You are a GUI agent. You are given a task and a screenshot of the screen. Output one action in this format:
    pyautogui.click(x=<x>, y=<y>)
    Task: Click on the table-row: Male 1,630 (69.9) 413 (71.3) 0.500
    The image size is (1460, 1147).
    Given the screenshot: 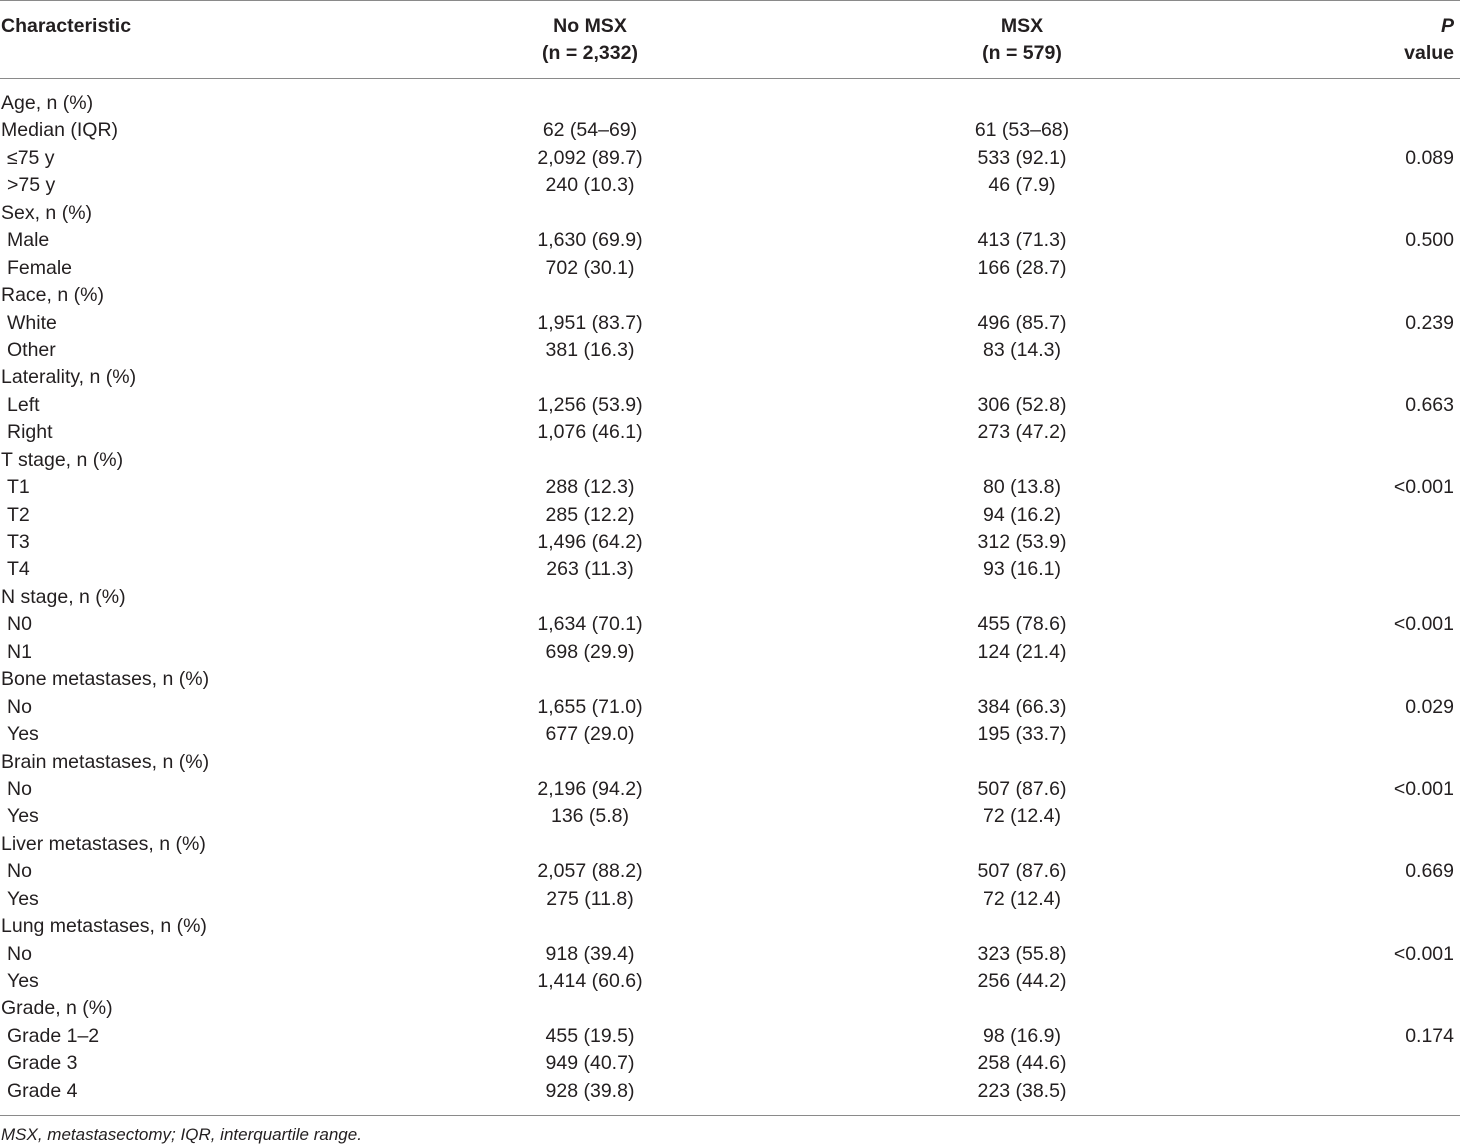 What is the action you would take?
    pyautogui.click(x=730, y=240)
    